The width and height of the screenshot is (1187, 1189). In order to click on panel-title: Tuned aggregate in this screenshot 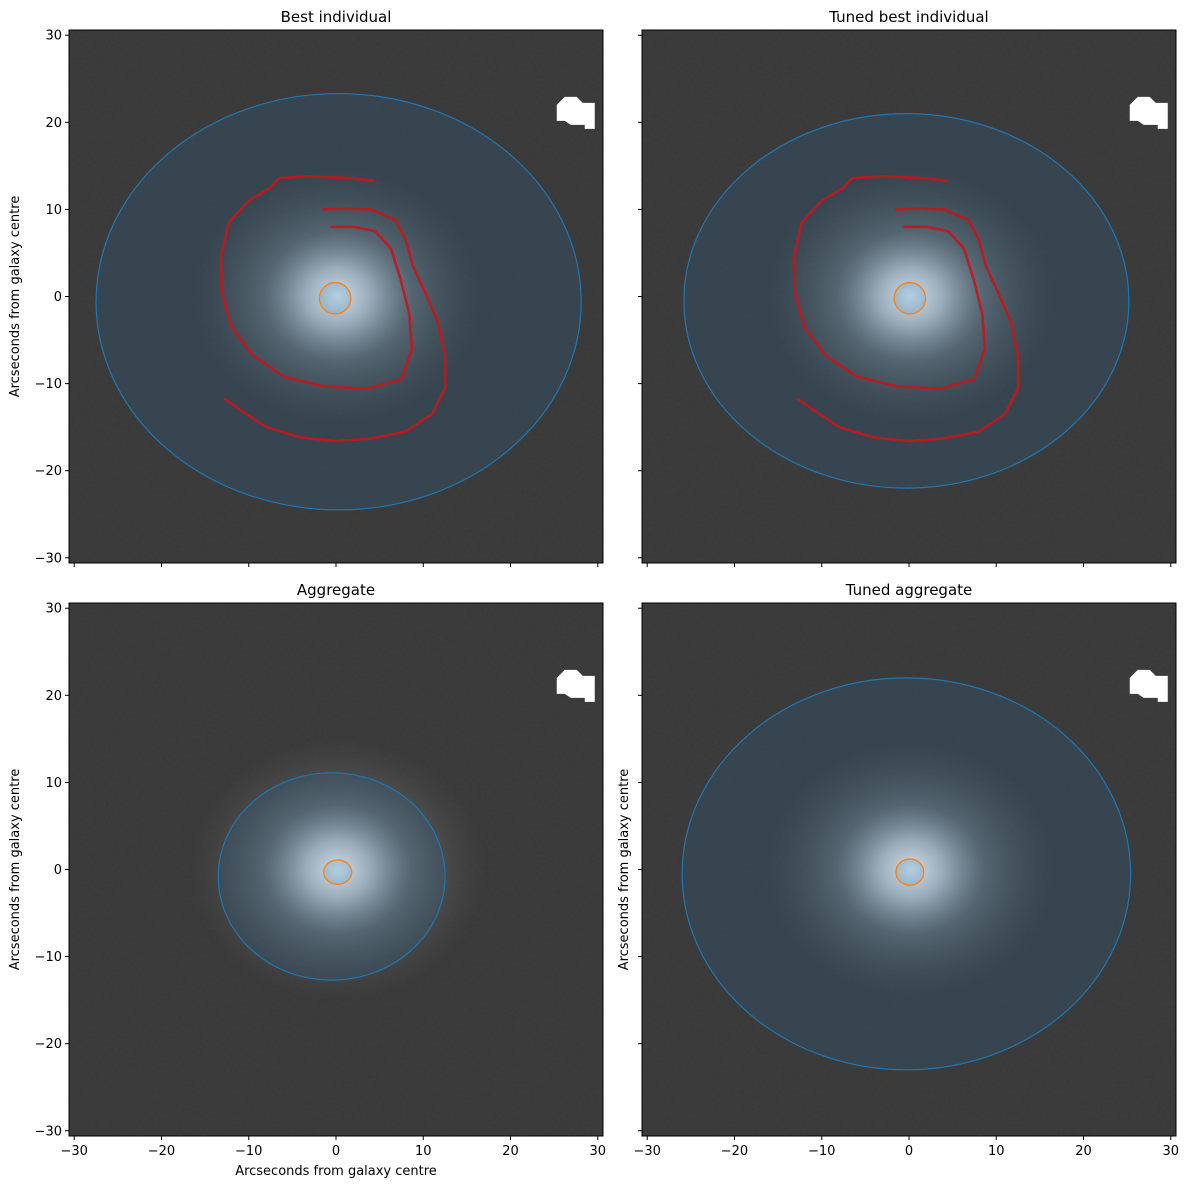, I will do `click(909, 590)`.